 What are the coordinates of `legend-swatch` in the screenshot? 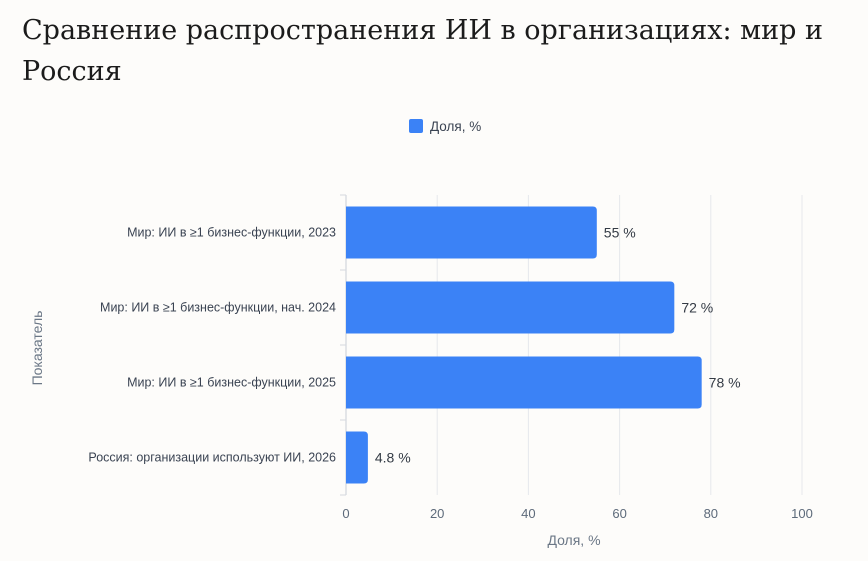 It's located at (416, 126).